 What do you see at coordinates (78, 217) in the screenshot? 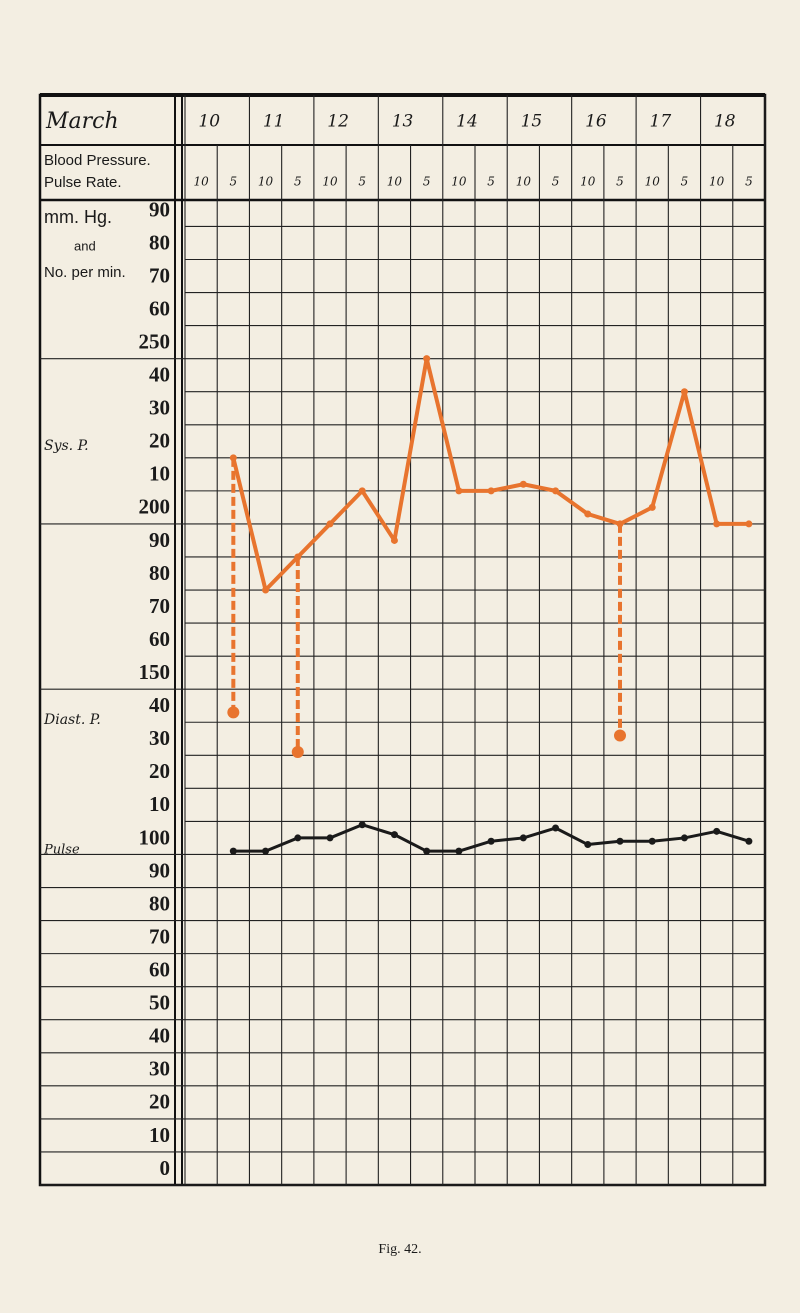
I see `annotation: mm. Hg.` at bounding box center [78, 217].